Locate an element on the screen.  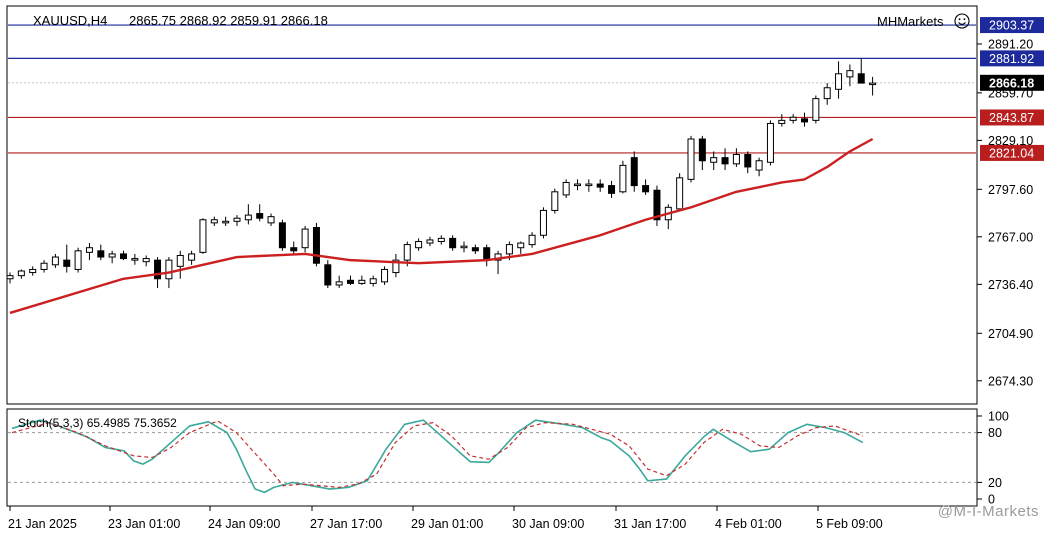
price-label-text: 2843.87 is located at coordinates (1011, 118).